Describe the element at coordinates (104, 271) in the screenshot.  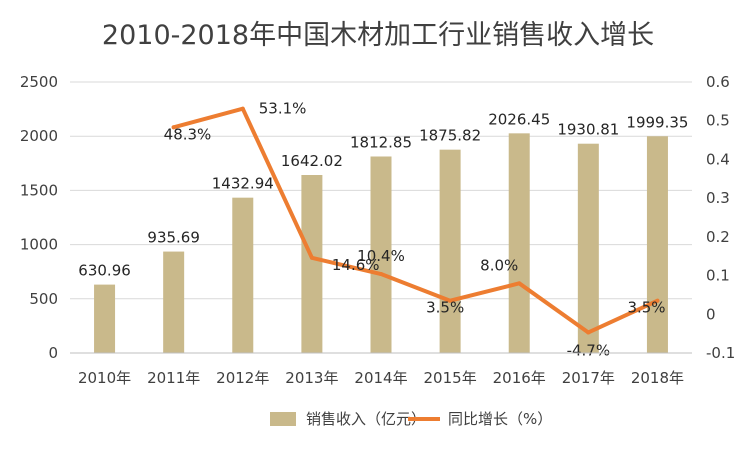
I see `bar-value-label: 630.96` at that location.